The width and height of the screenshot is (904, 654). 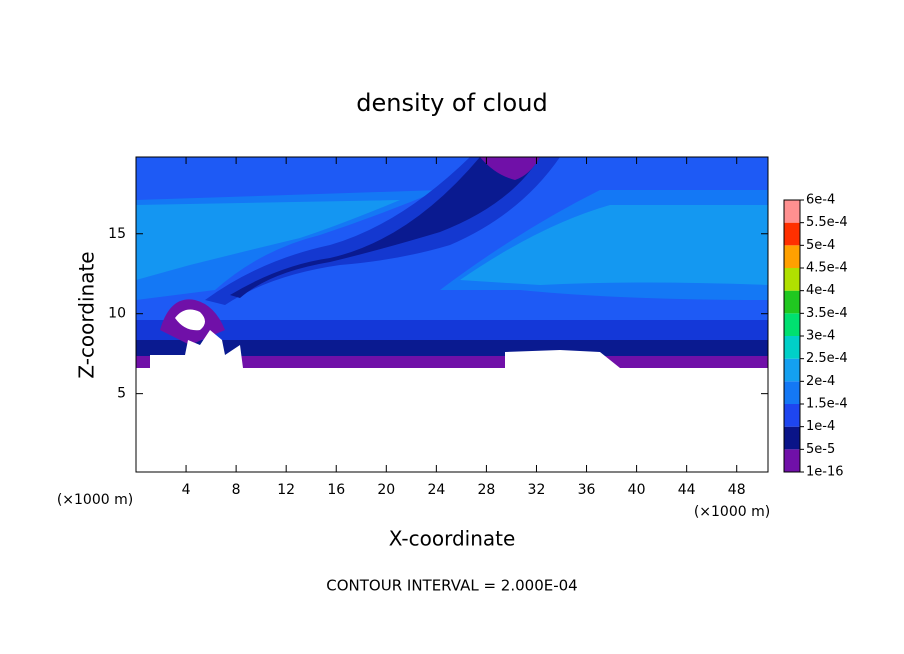 What do you see at coordinates (121, 394) in the screenshot?
I see `y-tick-label: 5` at bounding box center [121, 394].